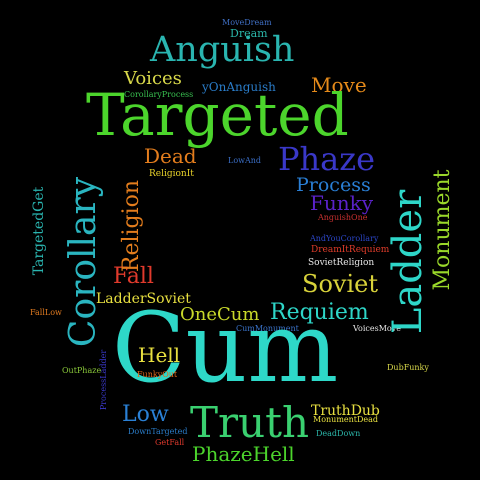 The image size is (480, 480). Describe the element at coordinates (377, 328) in the screenshot. I see `word-voicesmove: VoicesMove` at that location.